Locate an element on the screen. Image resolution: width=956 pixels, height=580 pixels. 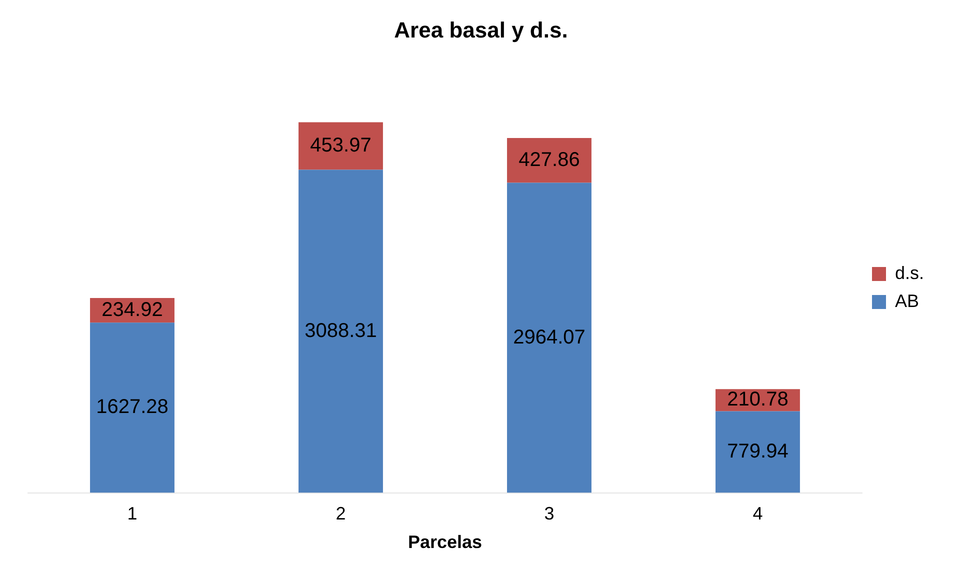
x-tick-label: 3 is located at coordinates (549, 514).